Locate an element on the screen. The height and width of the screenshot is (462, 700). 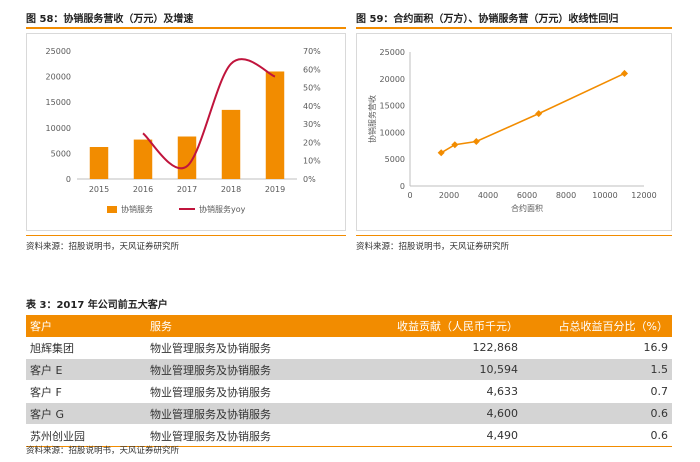
legend-label: 协销服务 is located at coordinates (137, 209).